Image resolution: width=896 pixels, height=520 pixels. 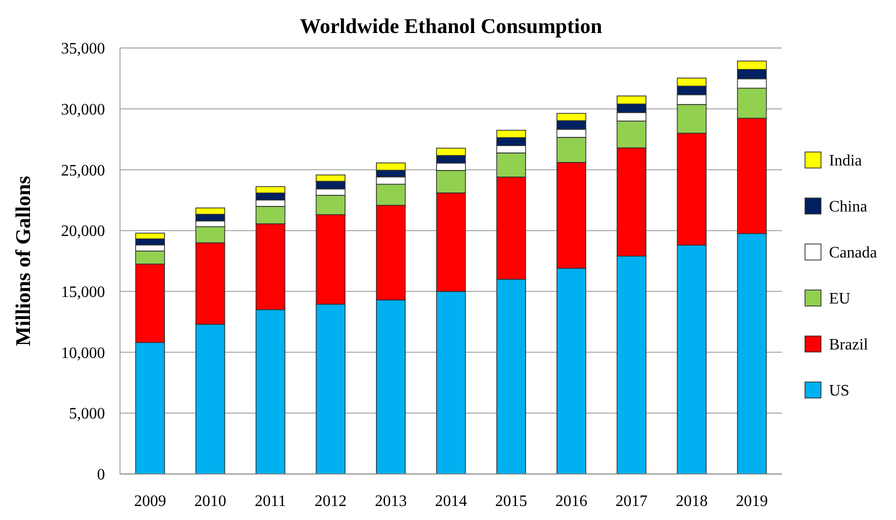 I want to click on x-tick-label: 2013, so click(x=390, y=501).